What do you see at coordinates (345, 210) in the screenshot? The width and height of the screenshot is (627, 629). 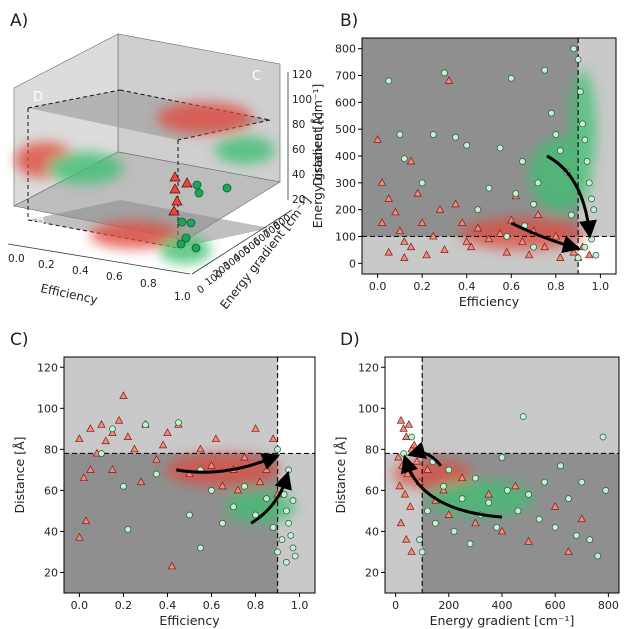 I see `y-tick-label: 200` at bounding box center [345, 210].